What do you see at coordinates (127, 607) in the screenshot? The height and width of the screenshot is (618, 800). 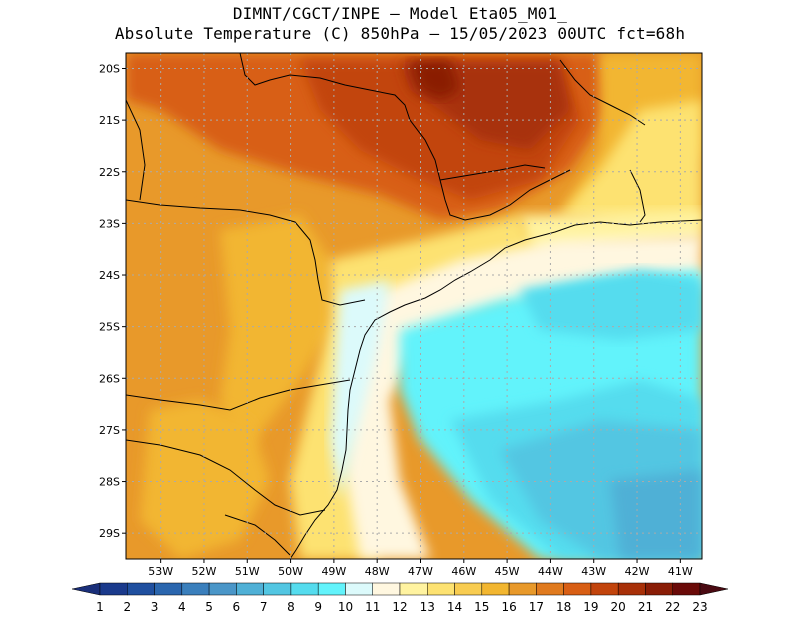 I see `colorbar-label: 2` at bounding box center [127, 607].